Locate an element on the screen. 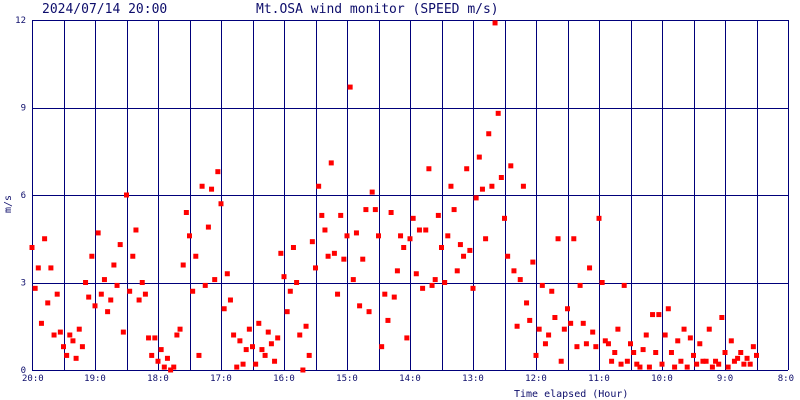  x-tick-label: 11:0 is located at coordinates (599, 379).